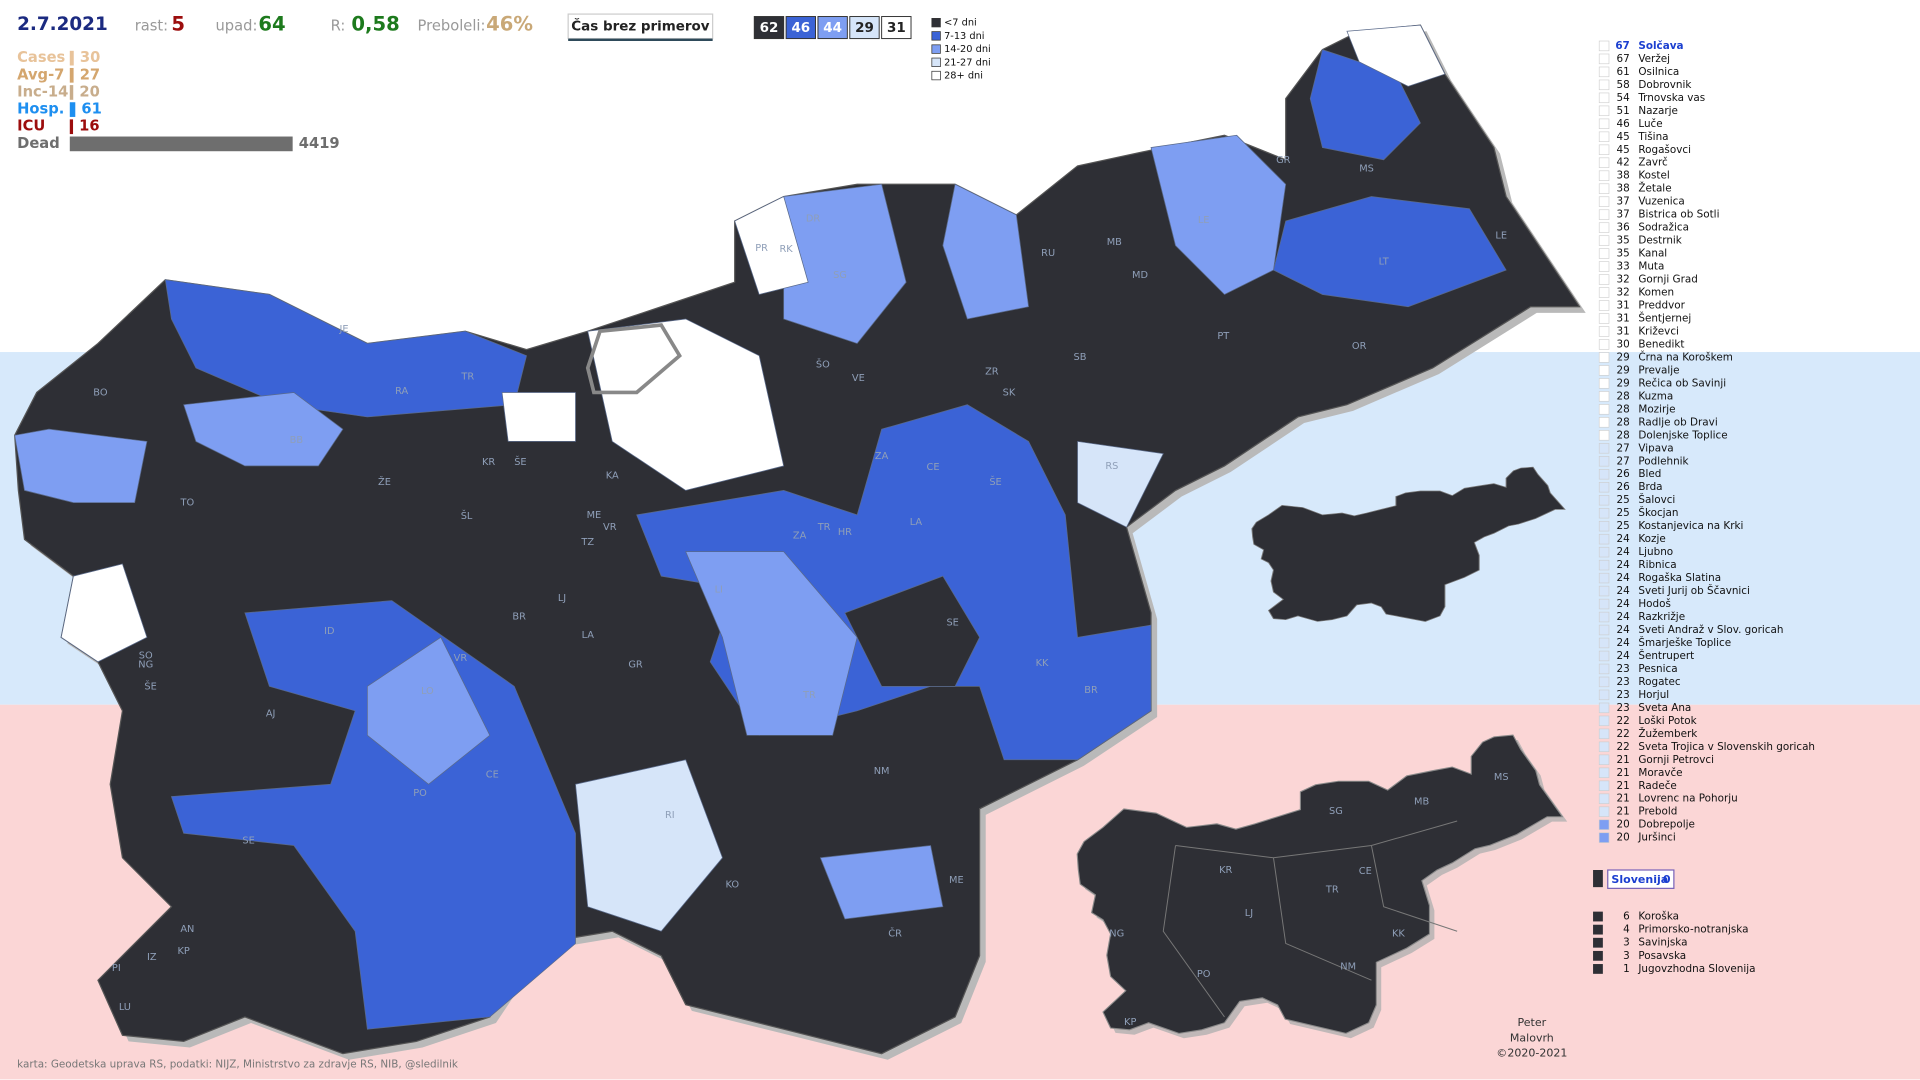  I want to click on rank-name: Dolenjske Toplice, so click(1682, 435).